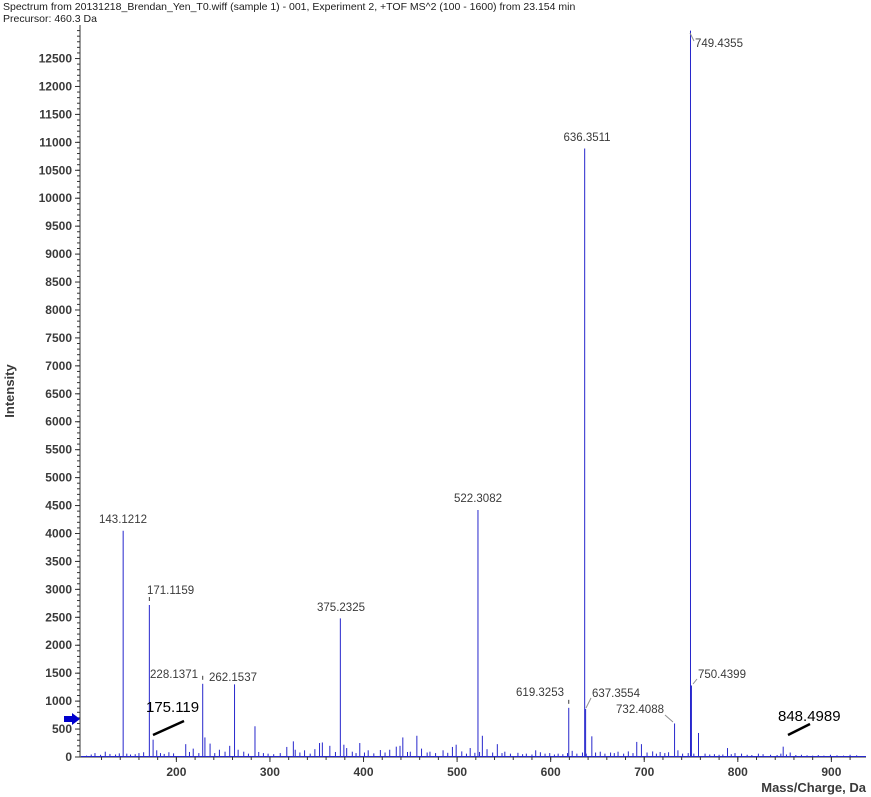 This screenshot has height=797, width=871. Describe the element at coordinates (58, 589) in the screenshot. I see `y-tick-label: 3000` at that location.